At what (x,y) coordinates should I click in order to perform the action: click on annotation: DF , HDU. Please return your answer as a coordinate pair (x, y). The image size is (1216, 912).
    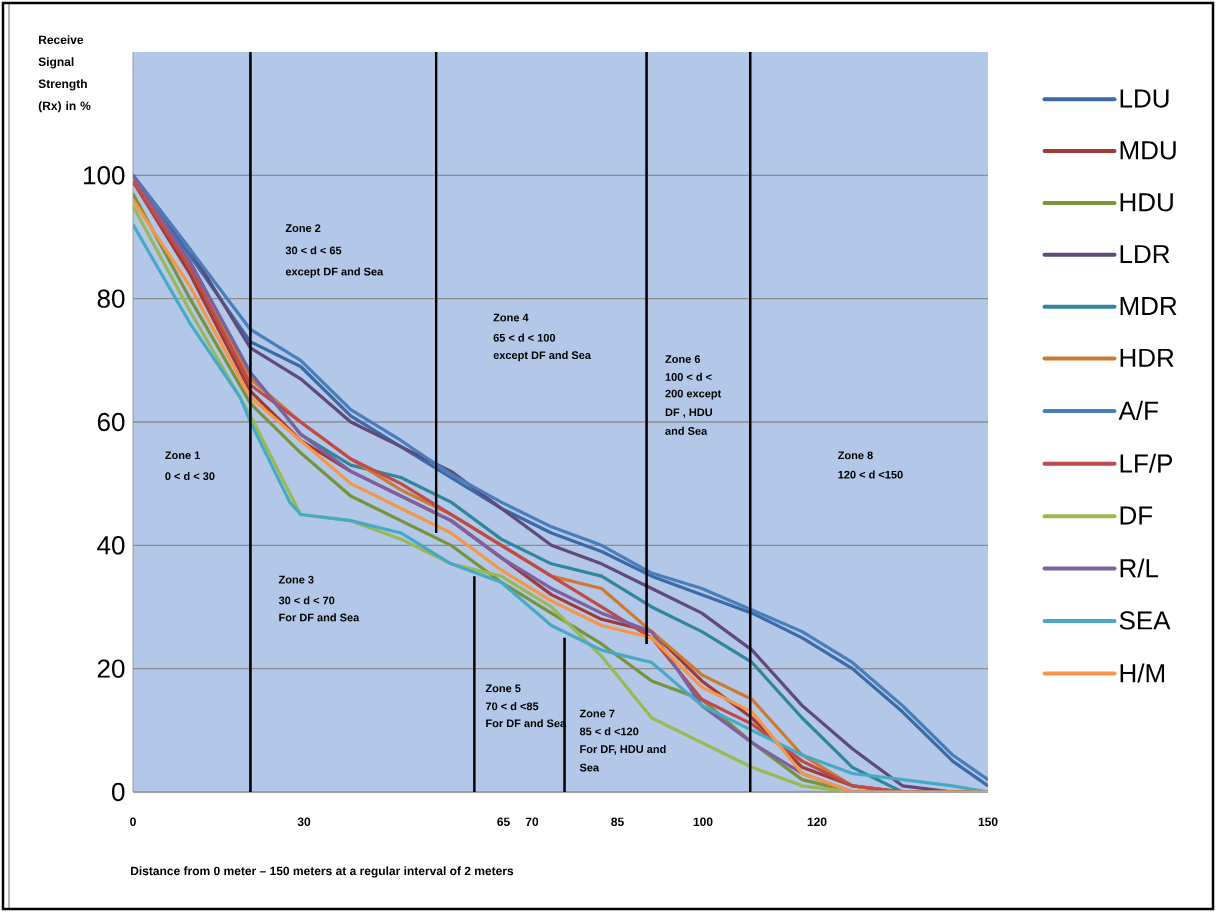
    Looking at the image, I should click on (688, 413).